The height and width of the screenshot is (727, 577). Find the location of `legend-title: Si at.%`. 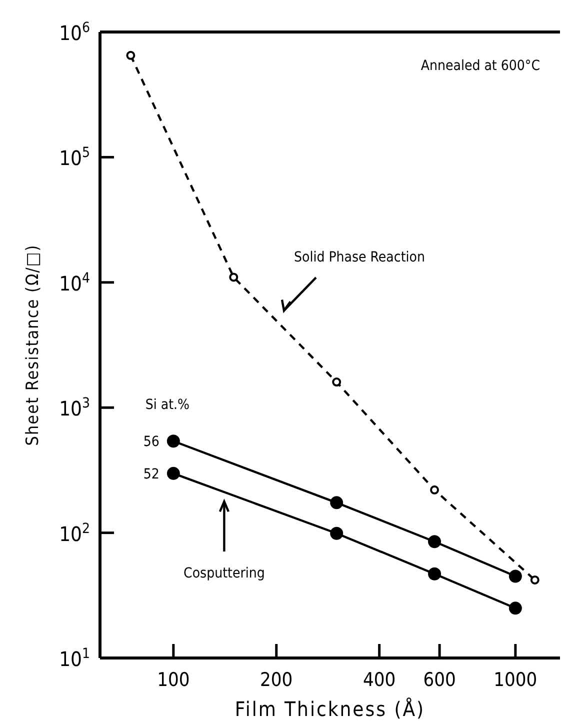

legend-title: Si at.% is located at coordinates (167, 405).